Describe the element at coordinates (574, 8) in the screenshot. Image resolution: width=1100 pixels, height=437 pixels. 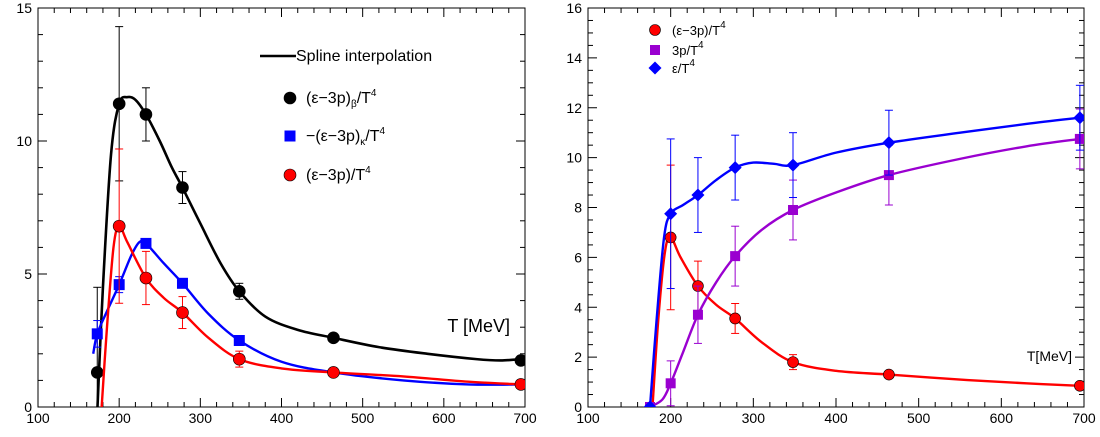
I see `y-tick-label: 16` at that location.